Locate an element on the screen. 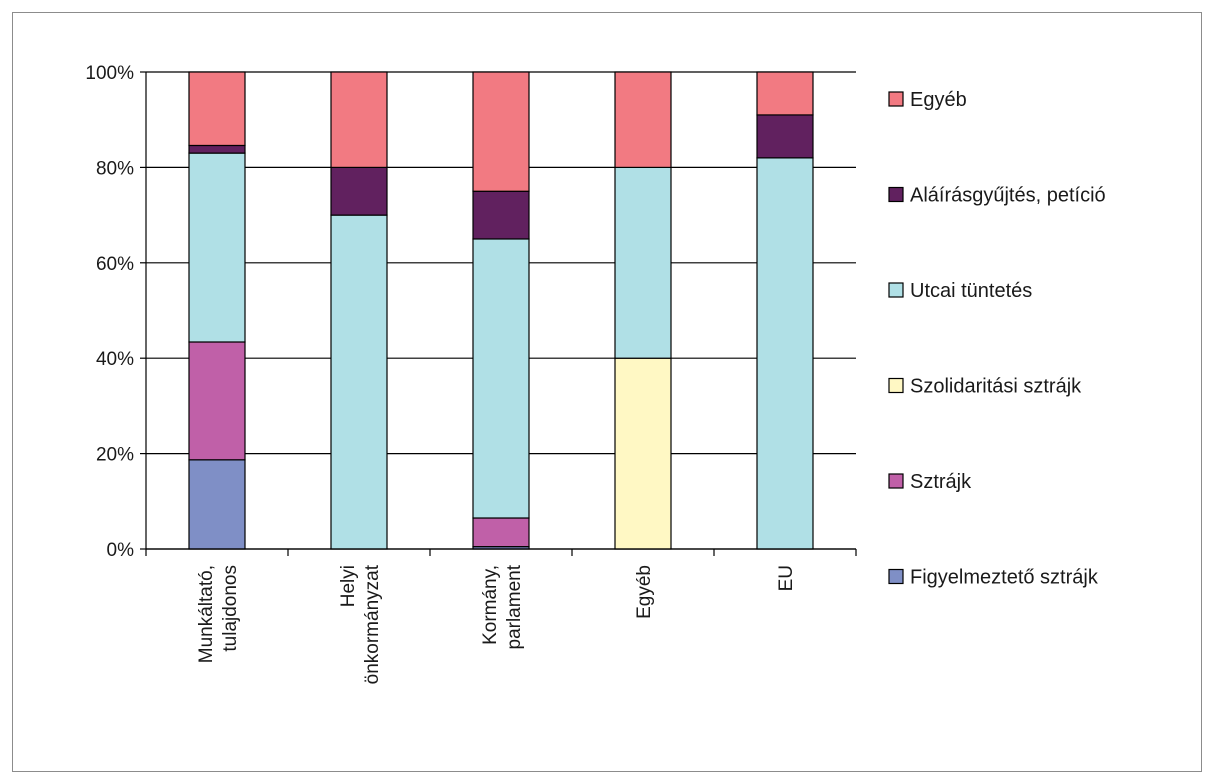 Image resolution: width=1205 pixels, height=772 pixels. legend-label-sztrajk: Sztrájk is located at coordinates (941, 482).